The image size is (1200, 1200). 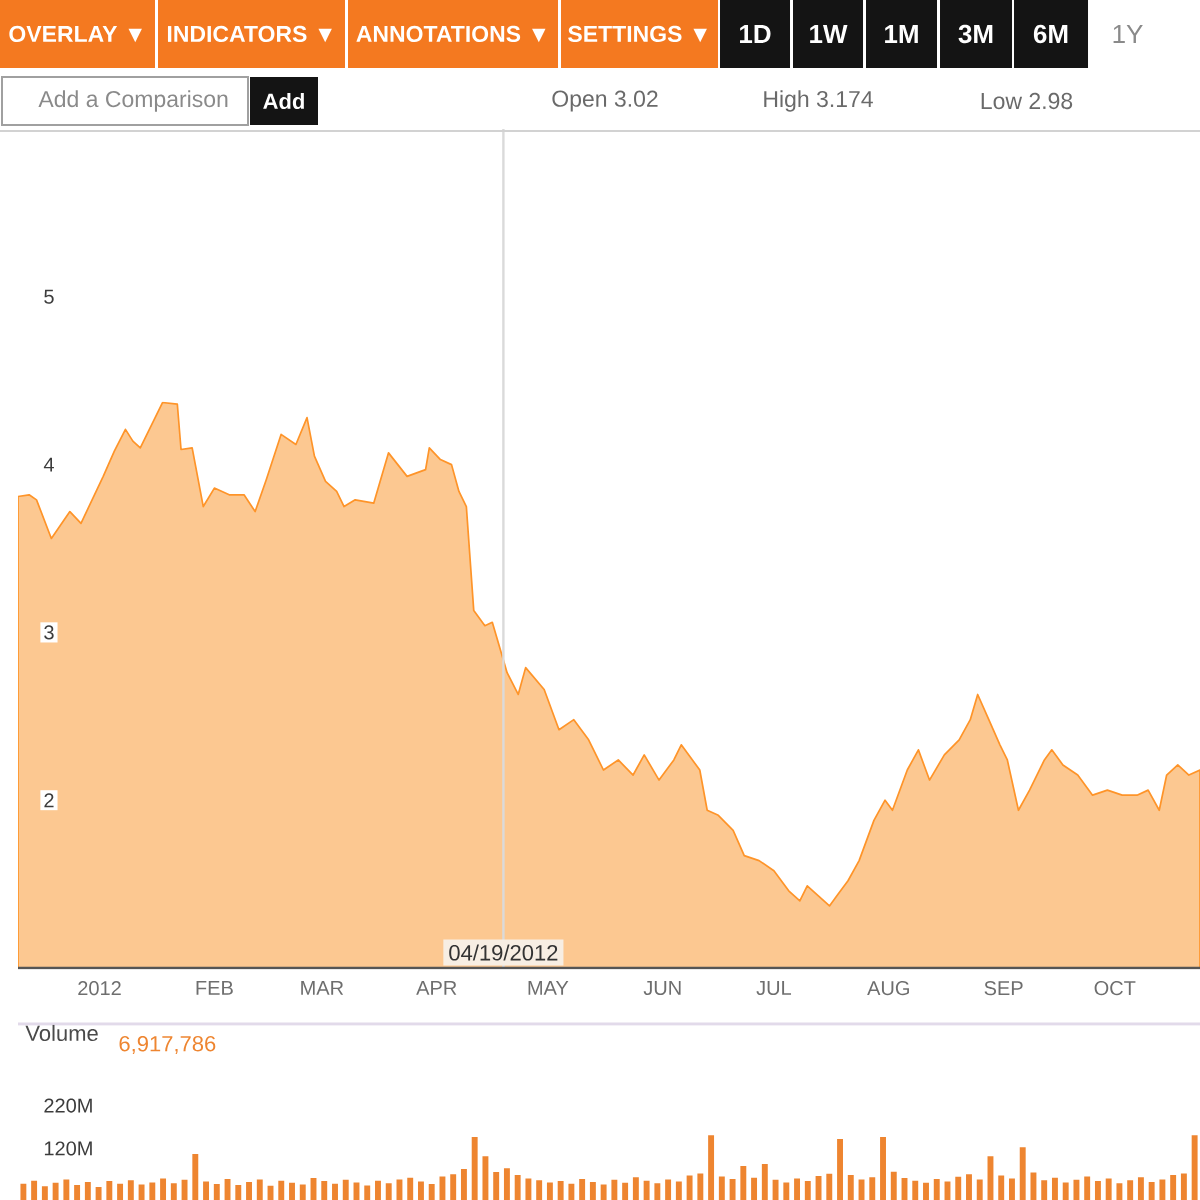 I want to click on y-tick-label: 3, so click(x=49, y=632).